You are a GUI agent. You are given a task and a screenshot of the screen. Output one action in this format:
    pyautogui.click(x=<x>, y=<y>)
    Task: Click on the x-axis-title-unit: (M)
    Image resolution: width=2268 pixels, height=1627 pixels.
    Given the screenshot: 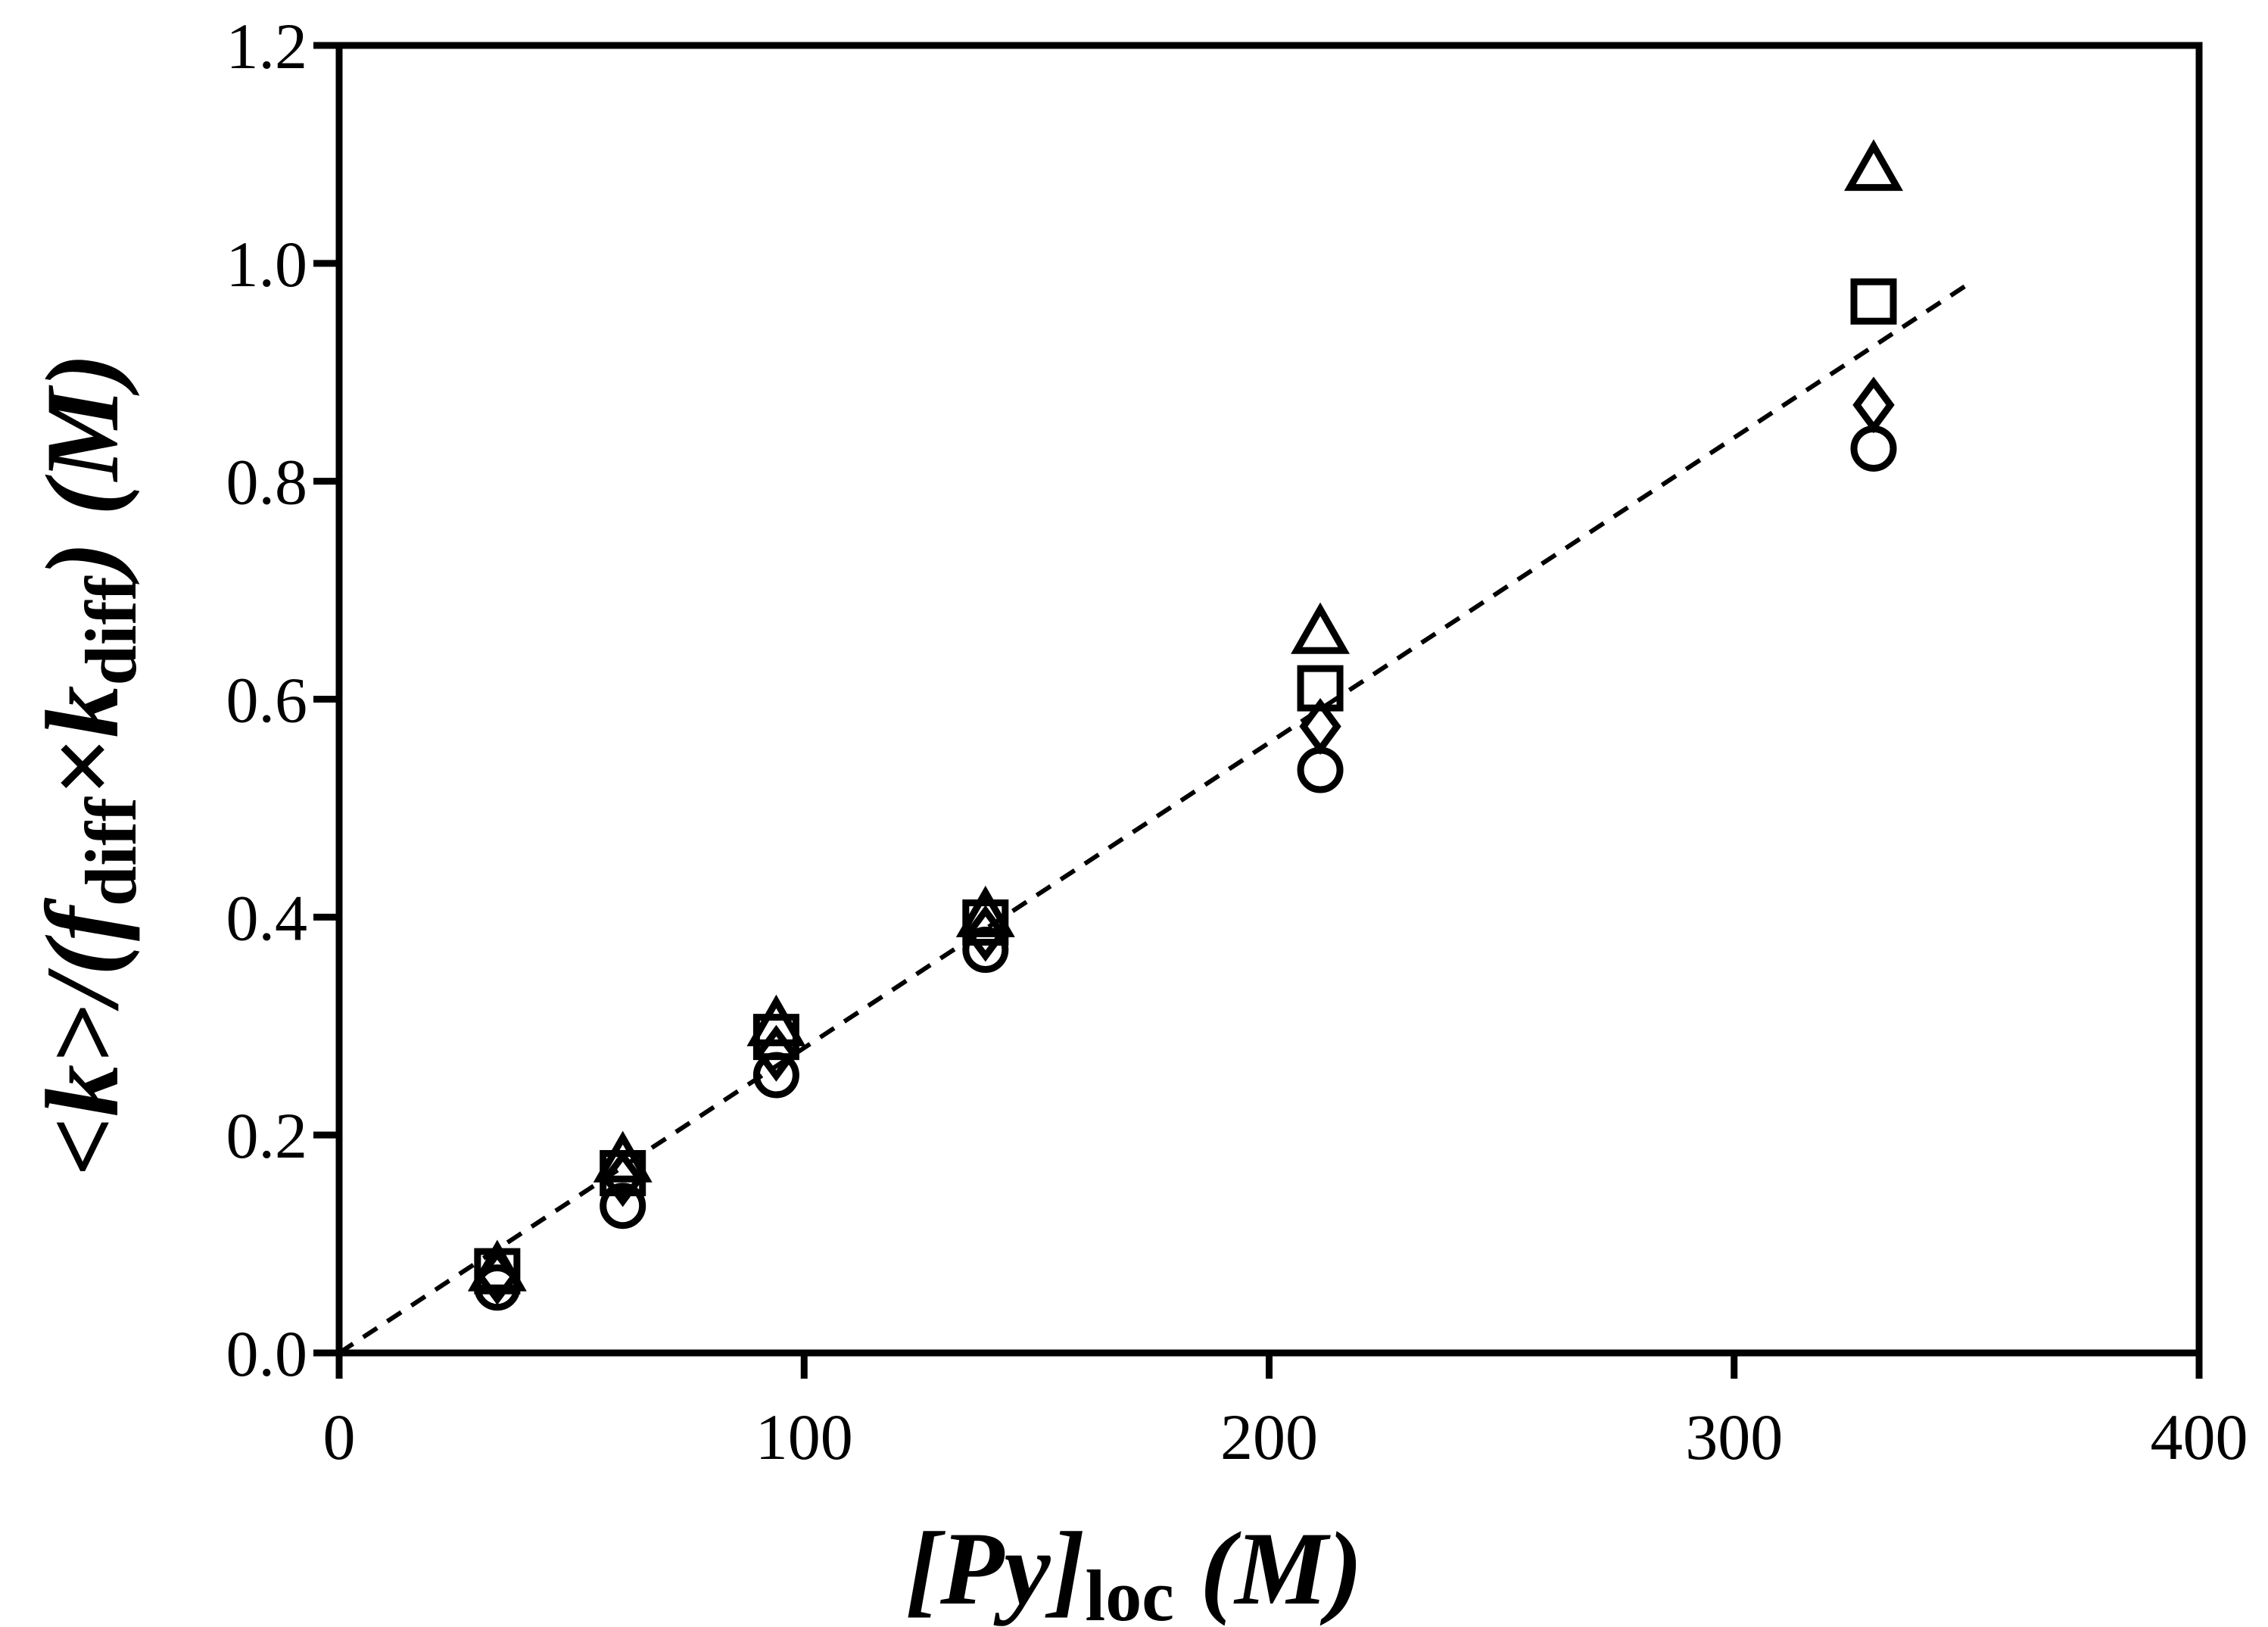 What is the action you would take?
    pyautogui.click(x=1268, y=1568)
    